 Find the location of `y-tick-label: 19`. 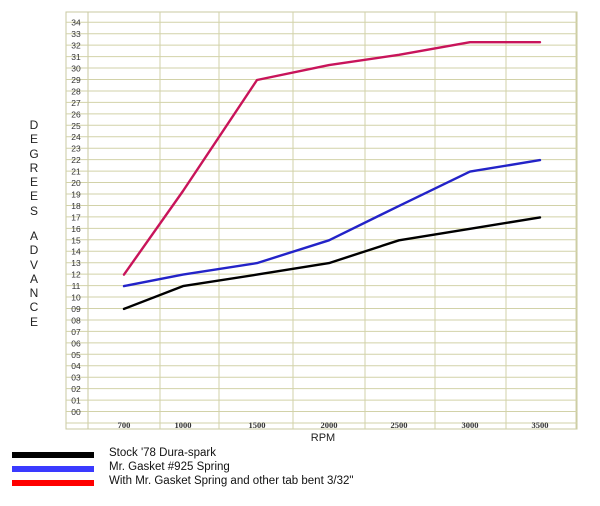

y-tick-label: 19 is located at coordinates (76, 194).